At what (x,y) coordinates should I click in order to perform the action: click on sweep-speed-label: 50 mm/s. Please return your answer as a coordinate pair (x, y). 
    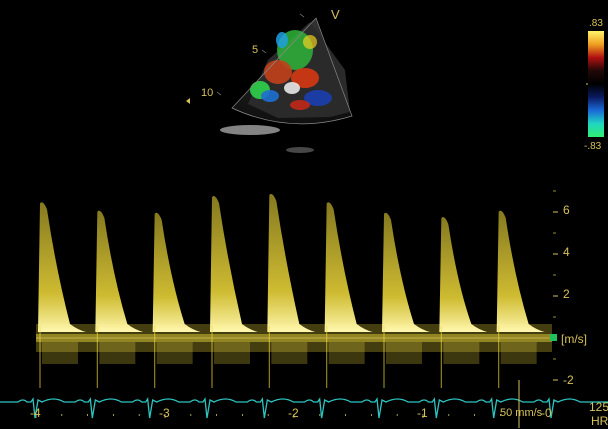
    Looking at the image, I should click on (521, 413).